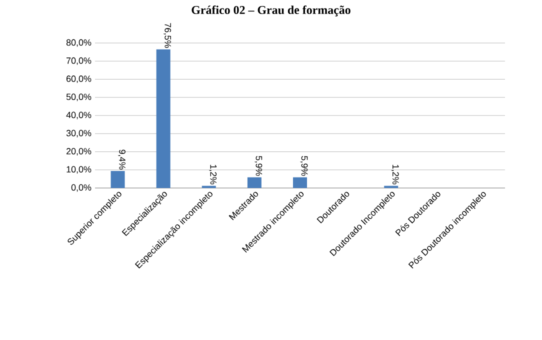 Image resolution: width=542 pixels, height=340 pixels. Describe the element at coordinates (168, 35) in the screenshot. I see `data-label: 76,5%` at that location.